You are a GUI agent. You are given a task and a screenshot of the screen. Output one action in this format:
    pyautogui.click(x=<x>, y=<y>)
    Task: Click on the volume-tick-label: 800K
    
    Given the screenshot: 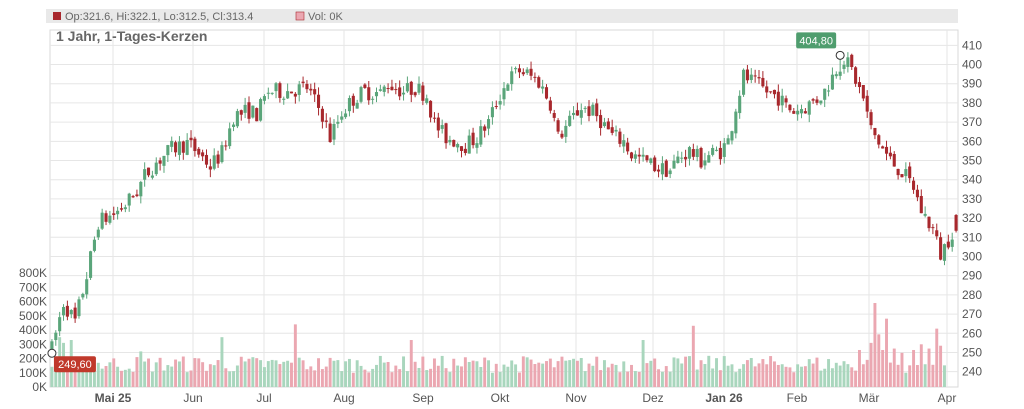 What is the action you would take?
    pyautogui.click(x=33, y=273)
    